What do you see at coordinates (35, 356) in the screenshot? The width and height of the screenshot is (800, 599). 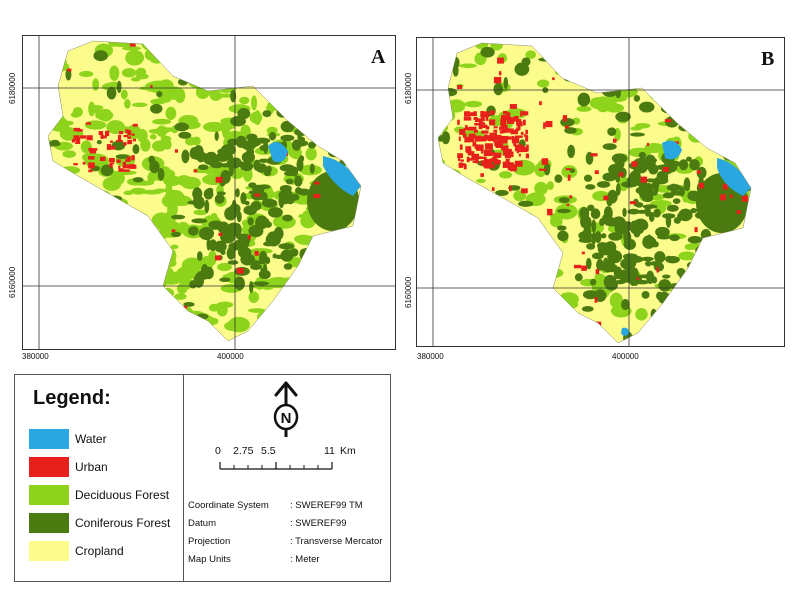 I see `x-tick-a-left: 380000` at bounding box center [35, 356].